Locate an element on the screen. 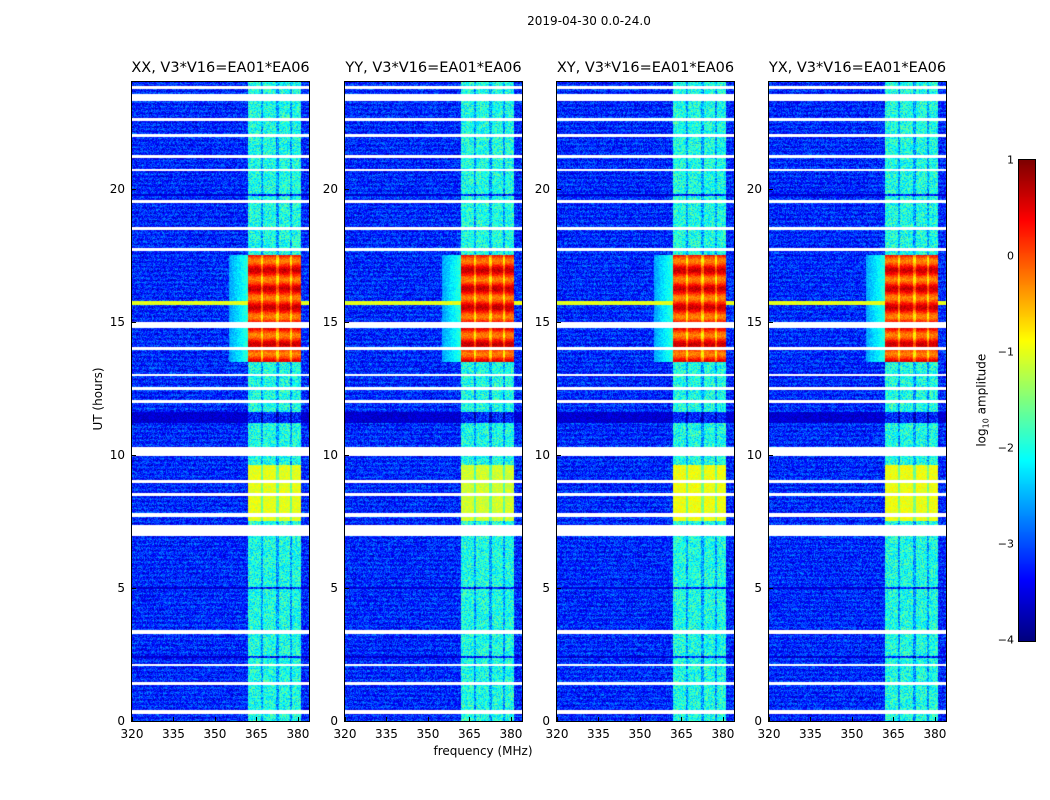 The width and height of the screenshot is (1050, 800). x-axis-label: frequency (MHz) is located at coordinates (483, 751).